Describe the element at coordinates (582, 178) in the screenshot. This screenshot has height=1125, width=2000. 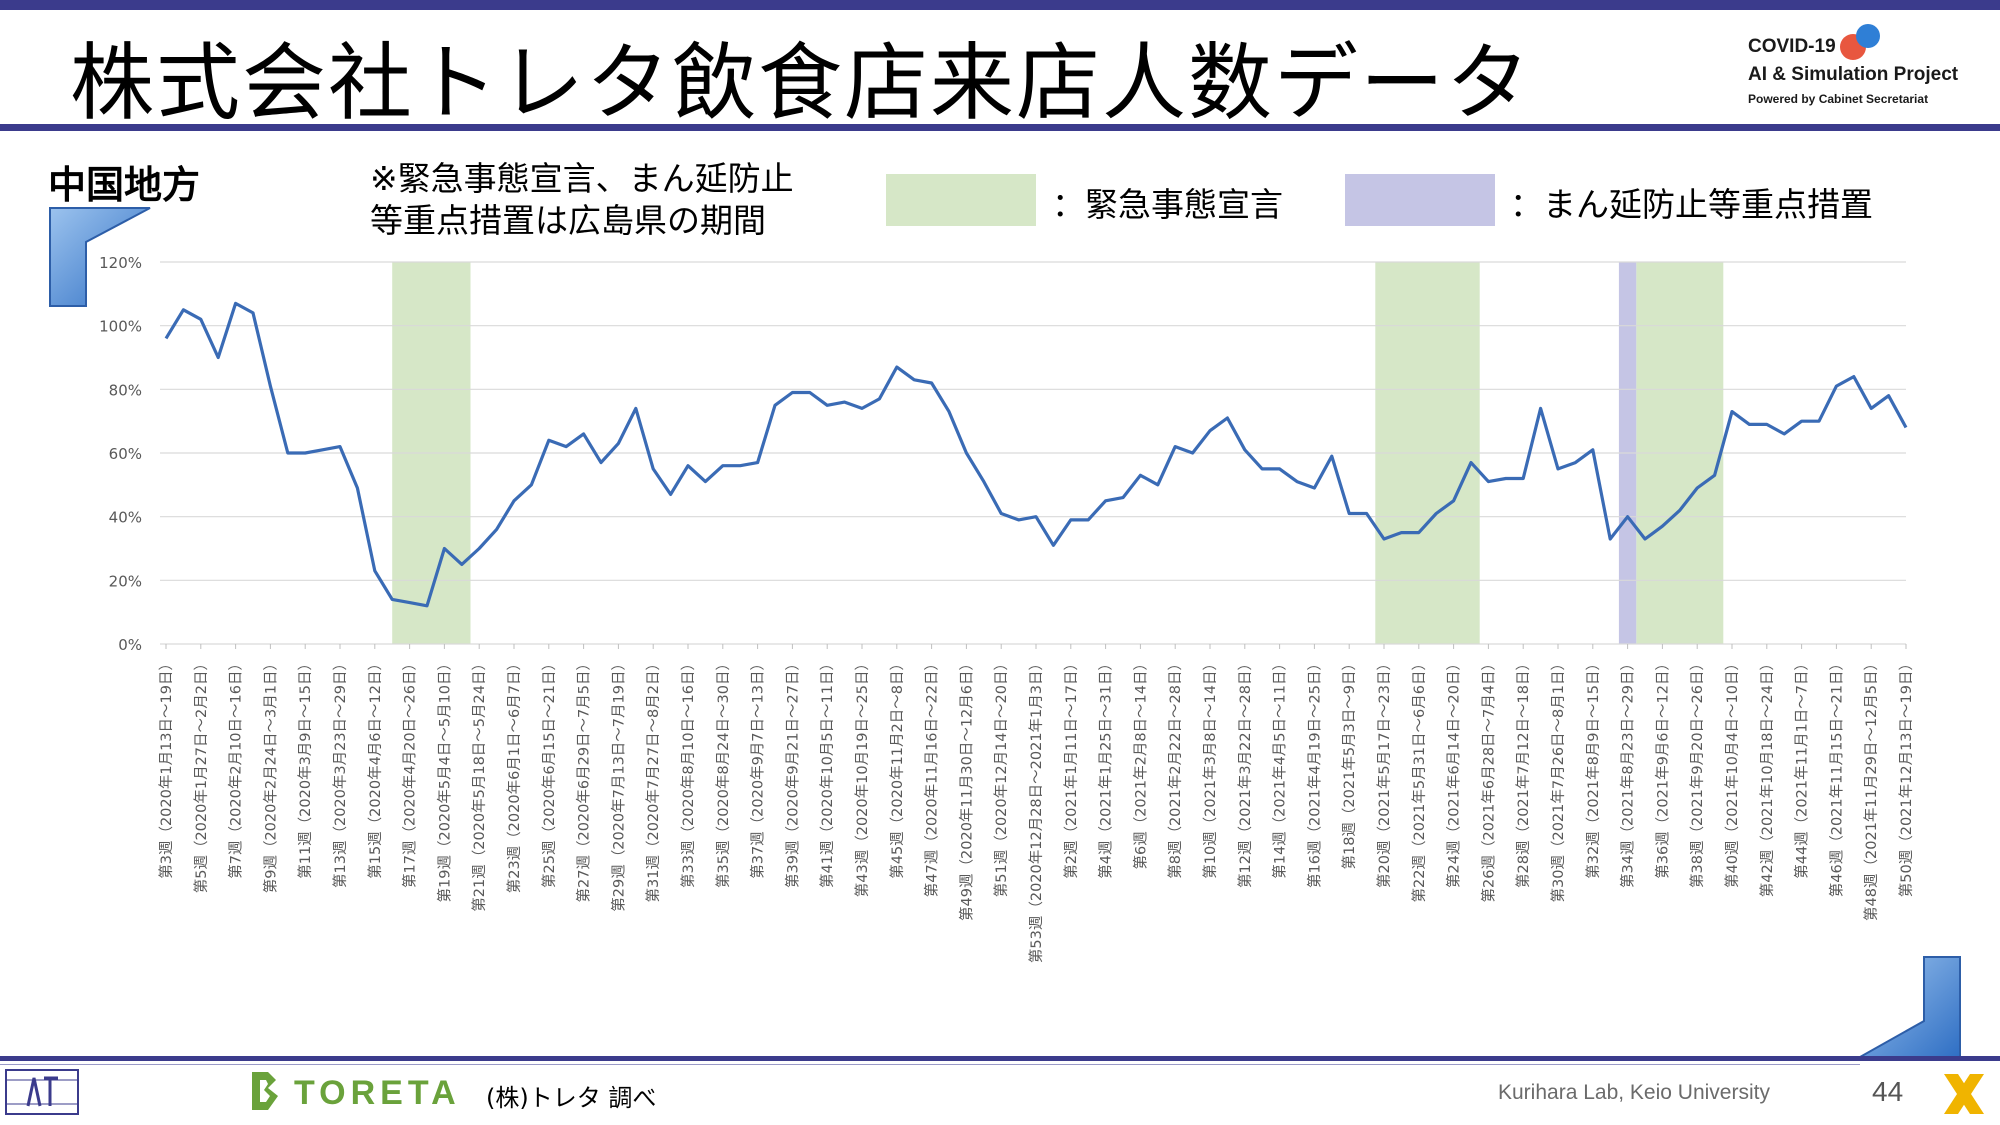
I see `period-note-line1: ※緊急事態宣言、まん延防止` at that location.